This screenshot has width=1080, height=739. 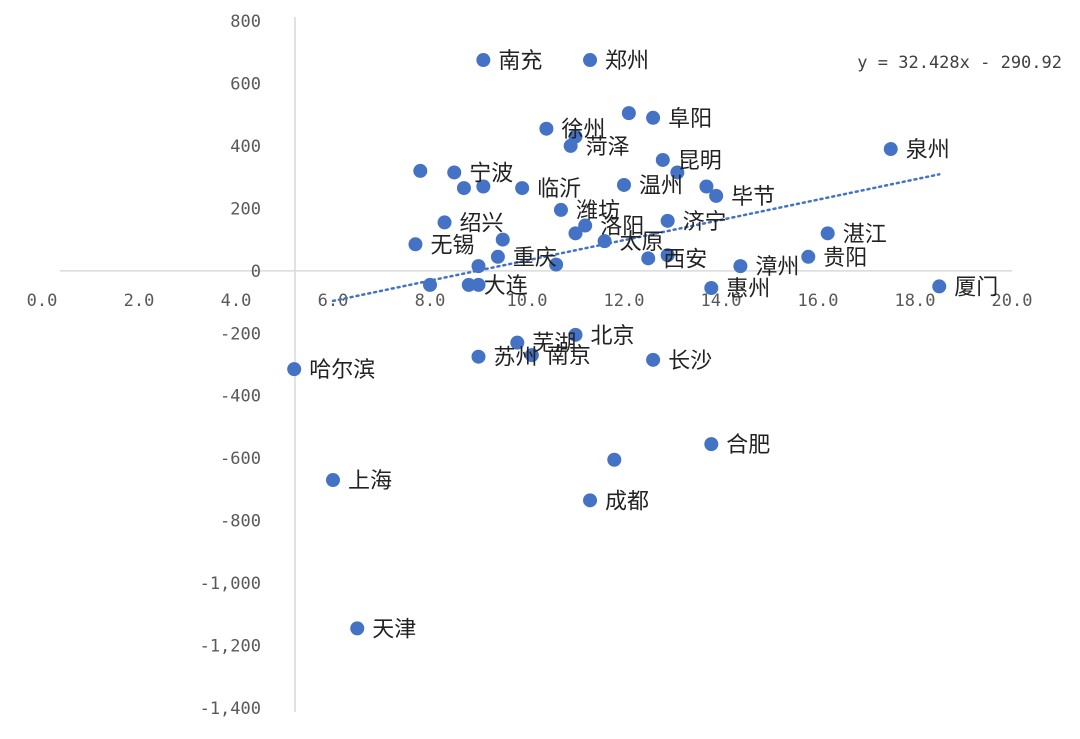 What do you see at coordinates (818, 301) in the screenshot?
I see `x-tick-label: 16.0` at bounding box center [818, 301].